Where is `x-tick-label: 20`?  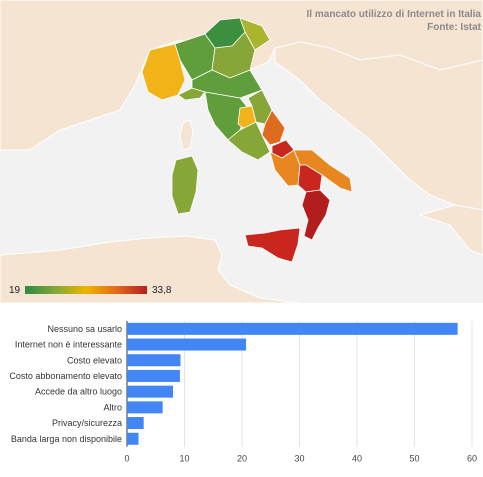
x-tick-label: 20 is located at coordinates (242, 459).